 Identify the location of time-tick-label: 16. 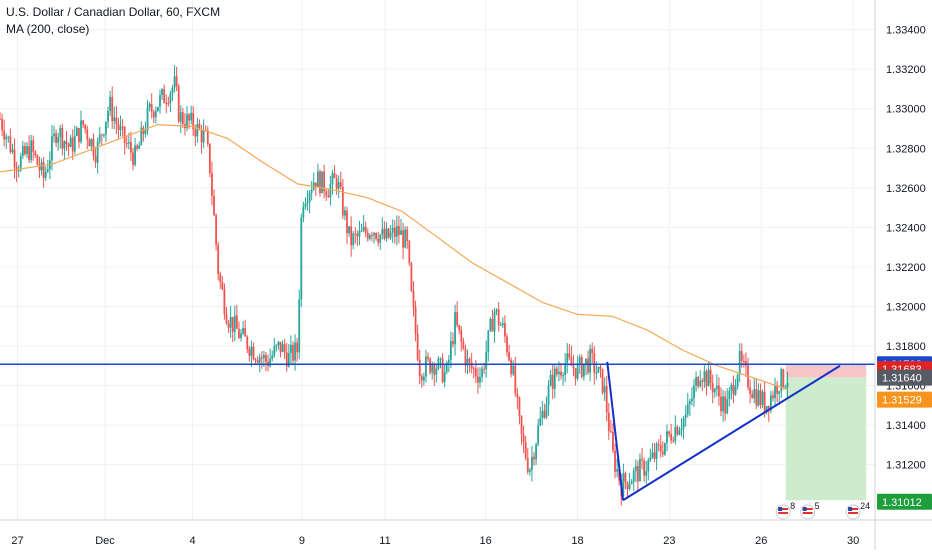
(486, 541).